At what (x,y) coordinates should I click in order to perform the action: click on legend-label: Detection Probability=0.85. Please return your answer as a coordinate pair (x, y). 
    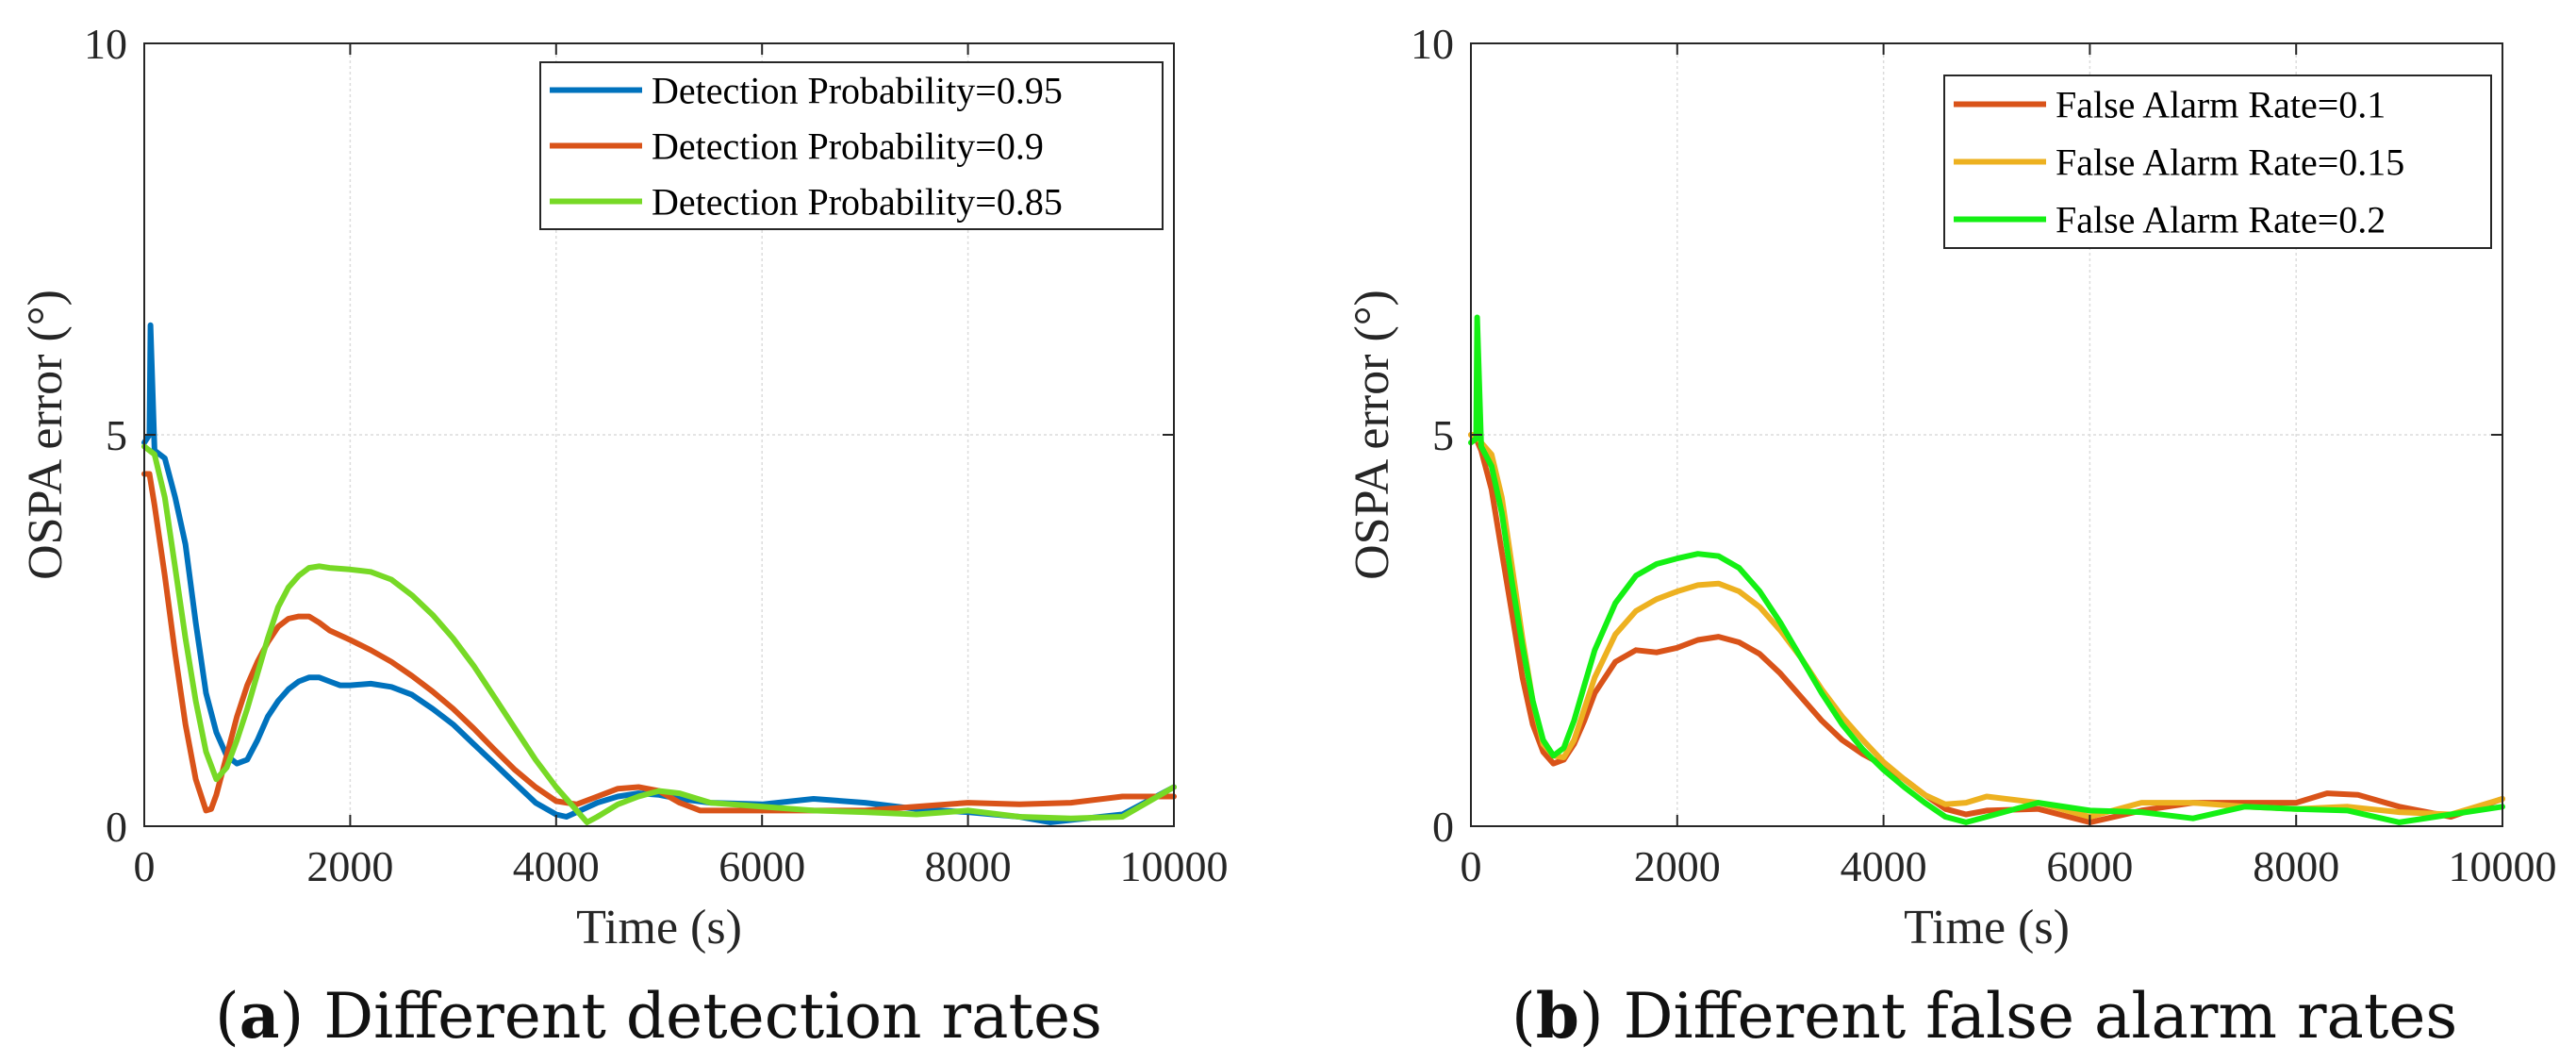
    Looking at the image, I should click on (857, 202).